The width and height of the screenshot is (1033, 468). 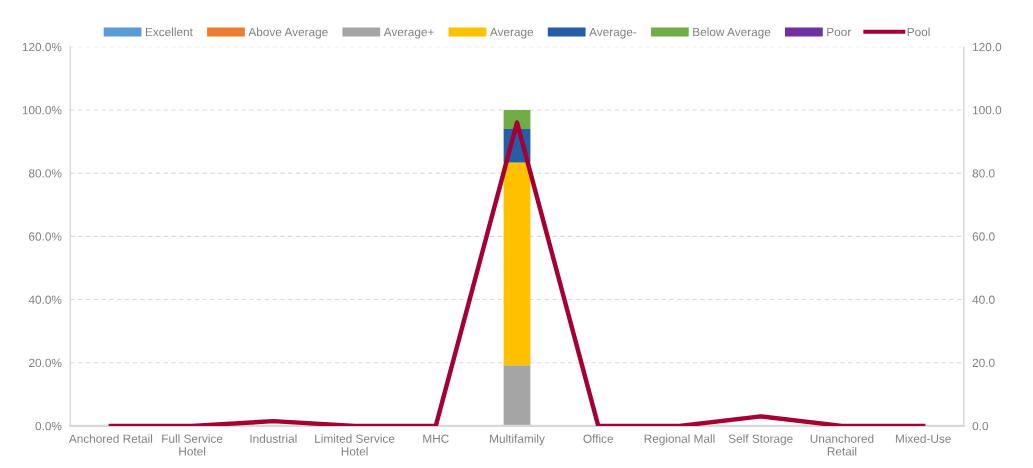 I want to click on legend-label: Excellent, so click(x=169, y=32).